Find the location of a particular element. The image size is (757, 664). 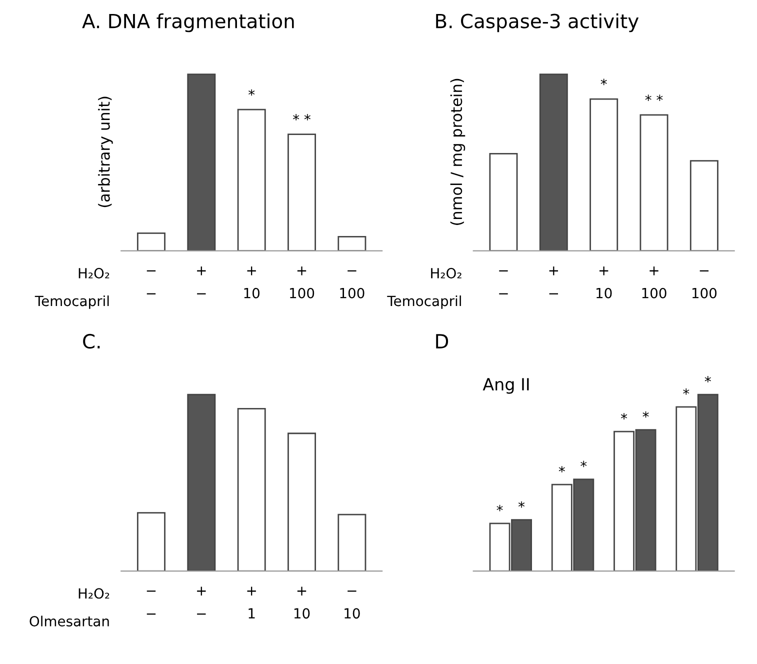

y-axis-title: (nmol / mg protein) is located at coordinates (458, 151).